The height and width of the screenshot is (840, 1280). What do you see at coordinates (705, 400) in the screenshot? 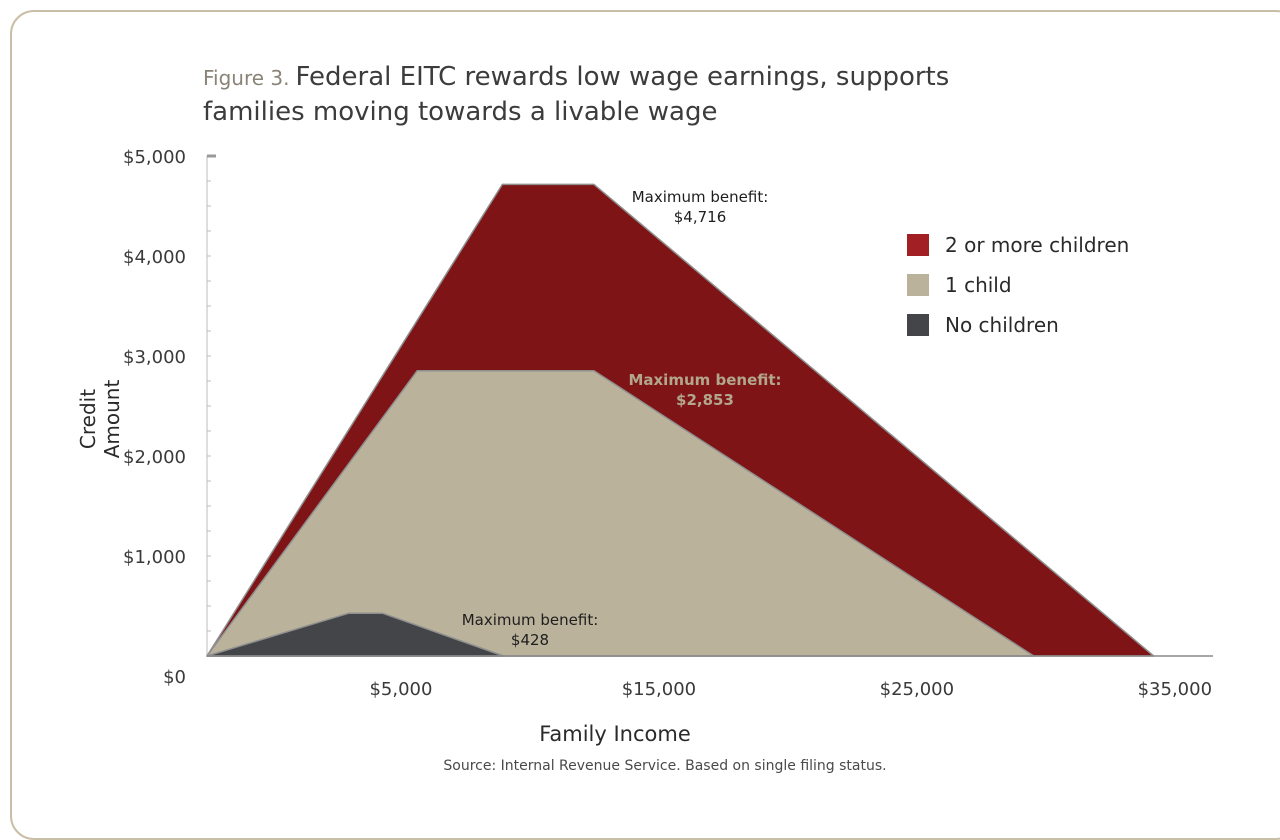
I see `annotation-one-child-value: $2,853` at bounding box center [705, 400].